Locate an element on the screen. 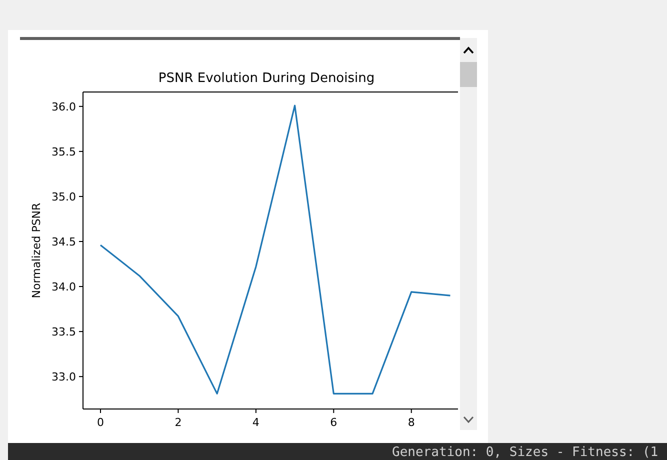 The height and width of the screenshot is (460, 667). x-tick-label: 6 is located at coordinates (334, 422).